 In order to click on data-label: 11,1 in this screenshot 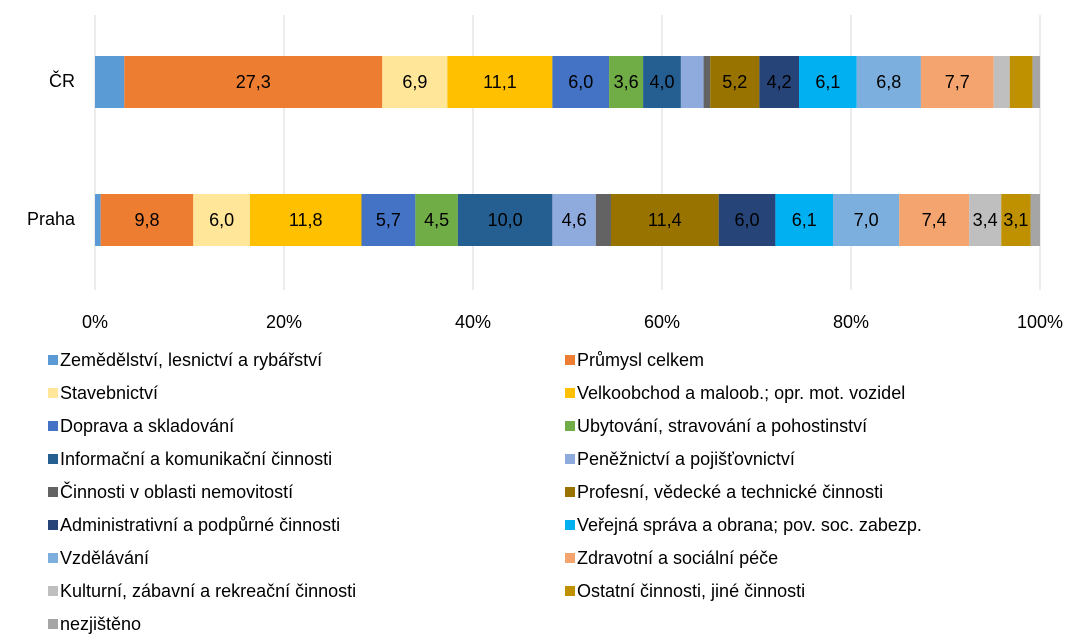, I will do `click(500, 82)`.